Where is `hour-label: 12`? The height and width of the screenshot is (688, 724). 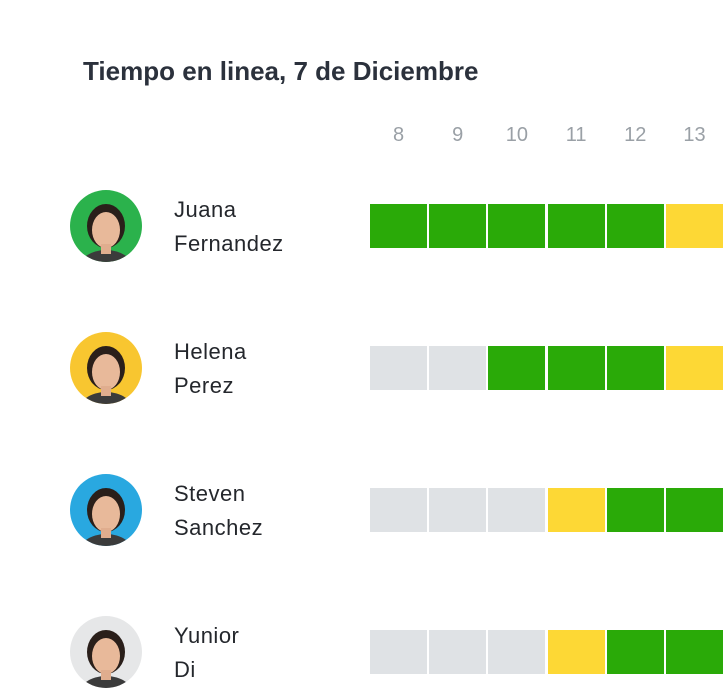 hour-label: 12 is located at coordinates (635, 135).